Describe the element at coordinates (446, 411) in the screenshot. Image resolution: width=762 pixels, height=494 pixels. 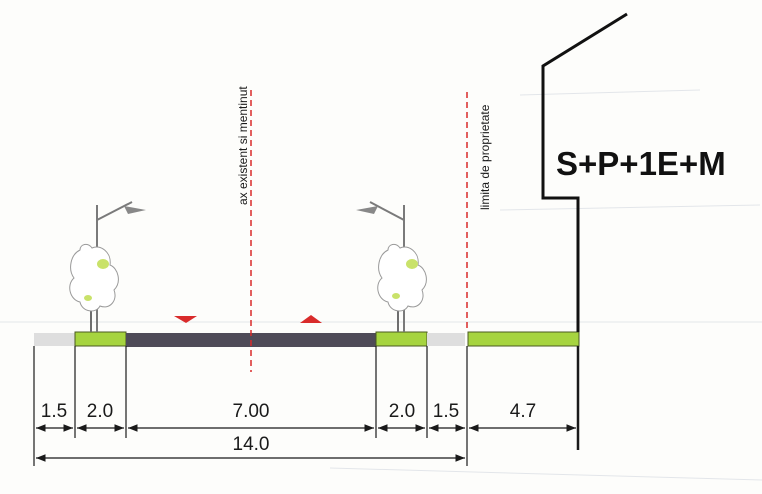
I see `segment-label-5: 1.5` at that location.